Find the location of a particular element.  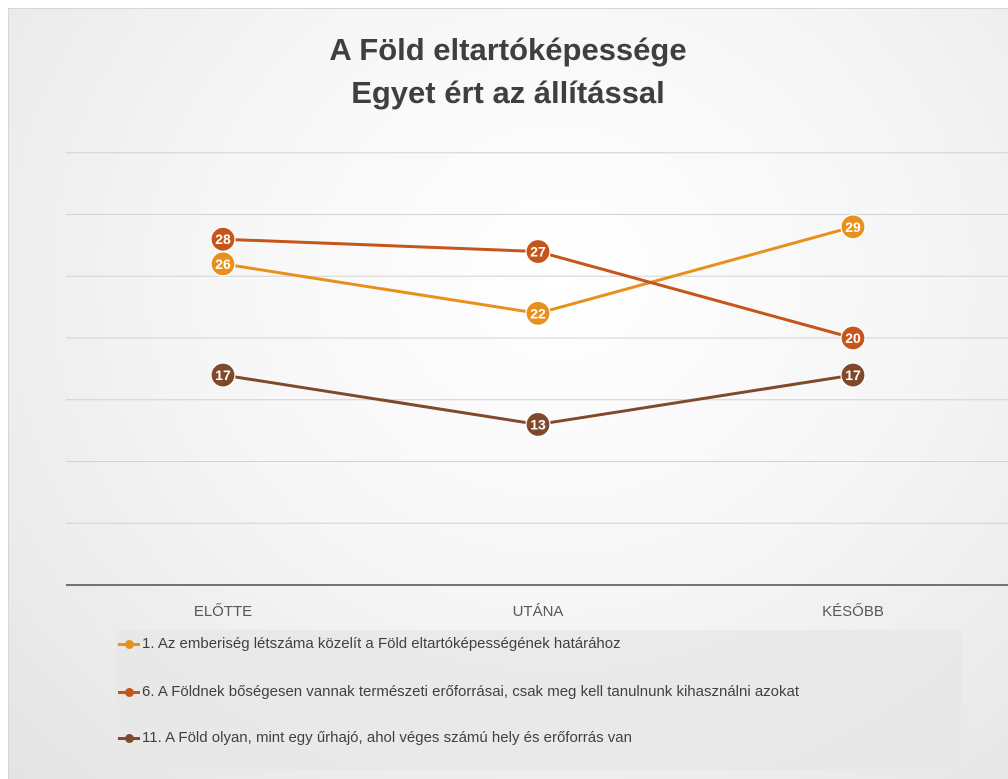

x-tick-label: ELŐTTE is located at coordinates (223, 611).